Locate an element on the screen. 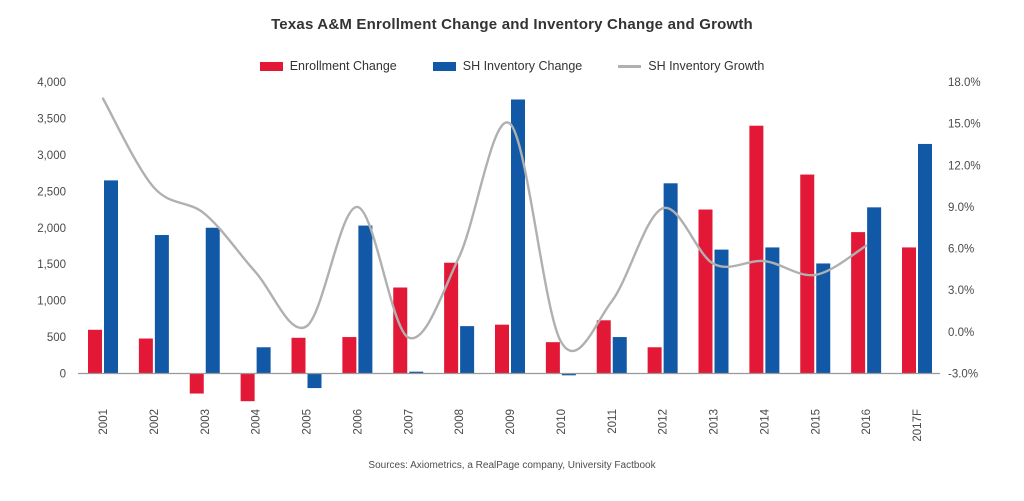 This screenshot has width=1024, height=501. bar-sh-inventory-change-2003 is located at coordinates (212, 300).